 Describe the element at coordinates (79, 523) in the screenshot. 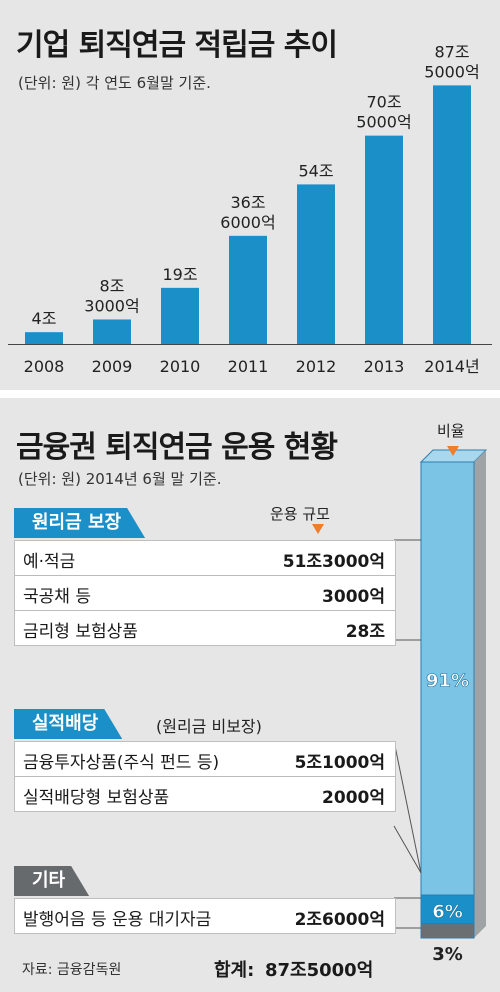

I see `category-tag-guaranteed: 원리금 보장` at that location.